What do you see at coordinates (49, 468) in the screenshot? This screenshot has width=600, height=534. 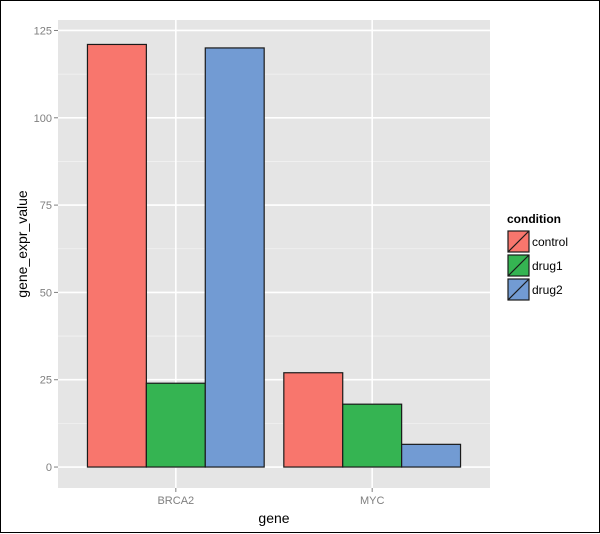 I see `y-tick-label: 0` at bounding box center [49, 468].